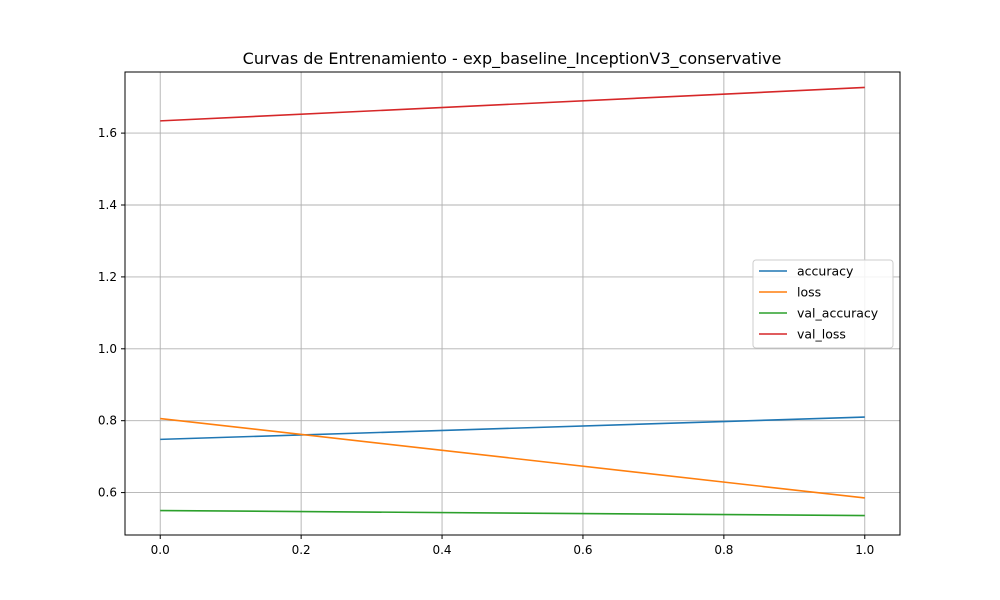 Image resolution: width=1000 pixels, height=600 pixels. I want to click on legend: accuracy loss val_accuracy val_loss, so click(823, 304).